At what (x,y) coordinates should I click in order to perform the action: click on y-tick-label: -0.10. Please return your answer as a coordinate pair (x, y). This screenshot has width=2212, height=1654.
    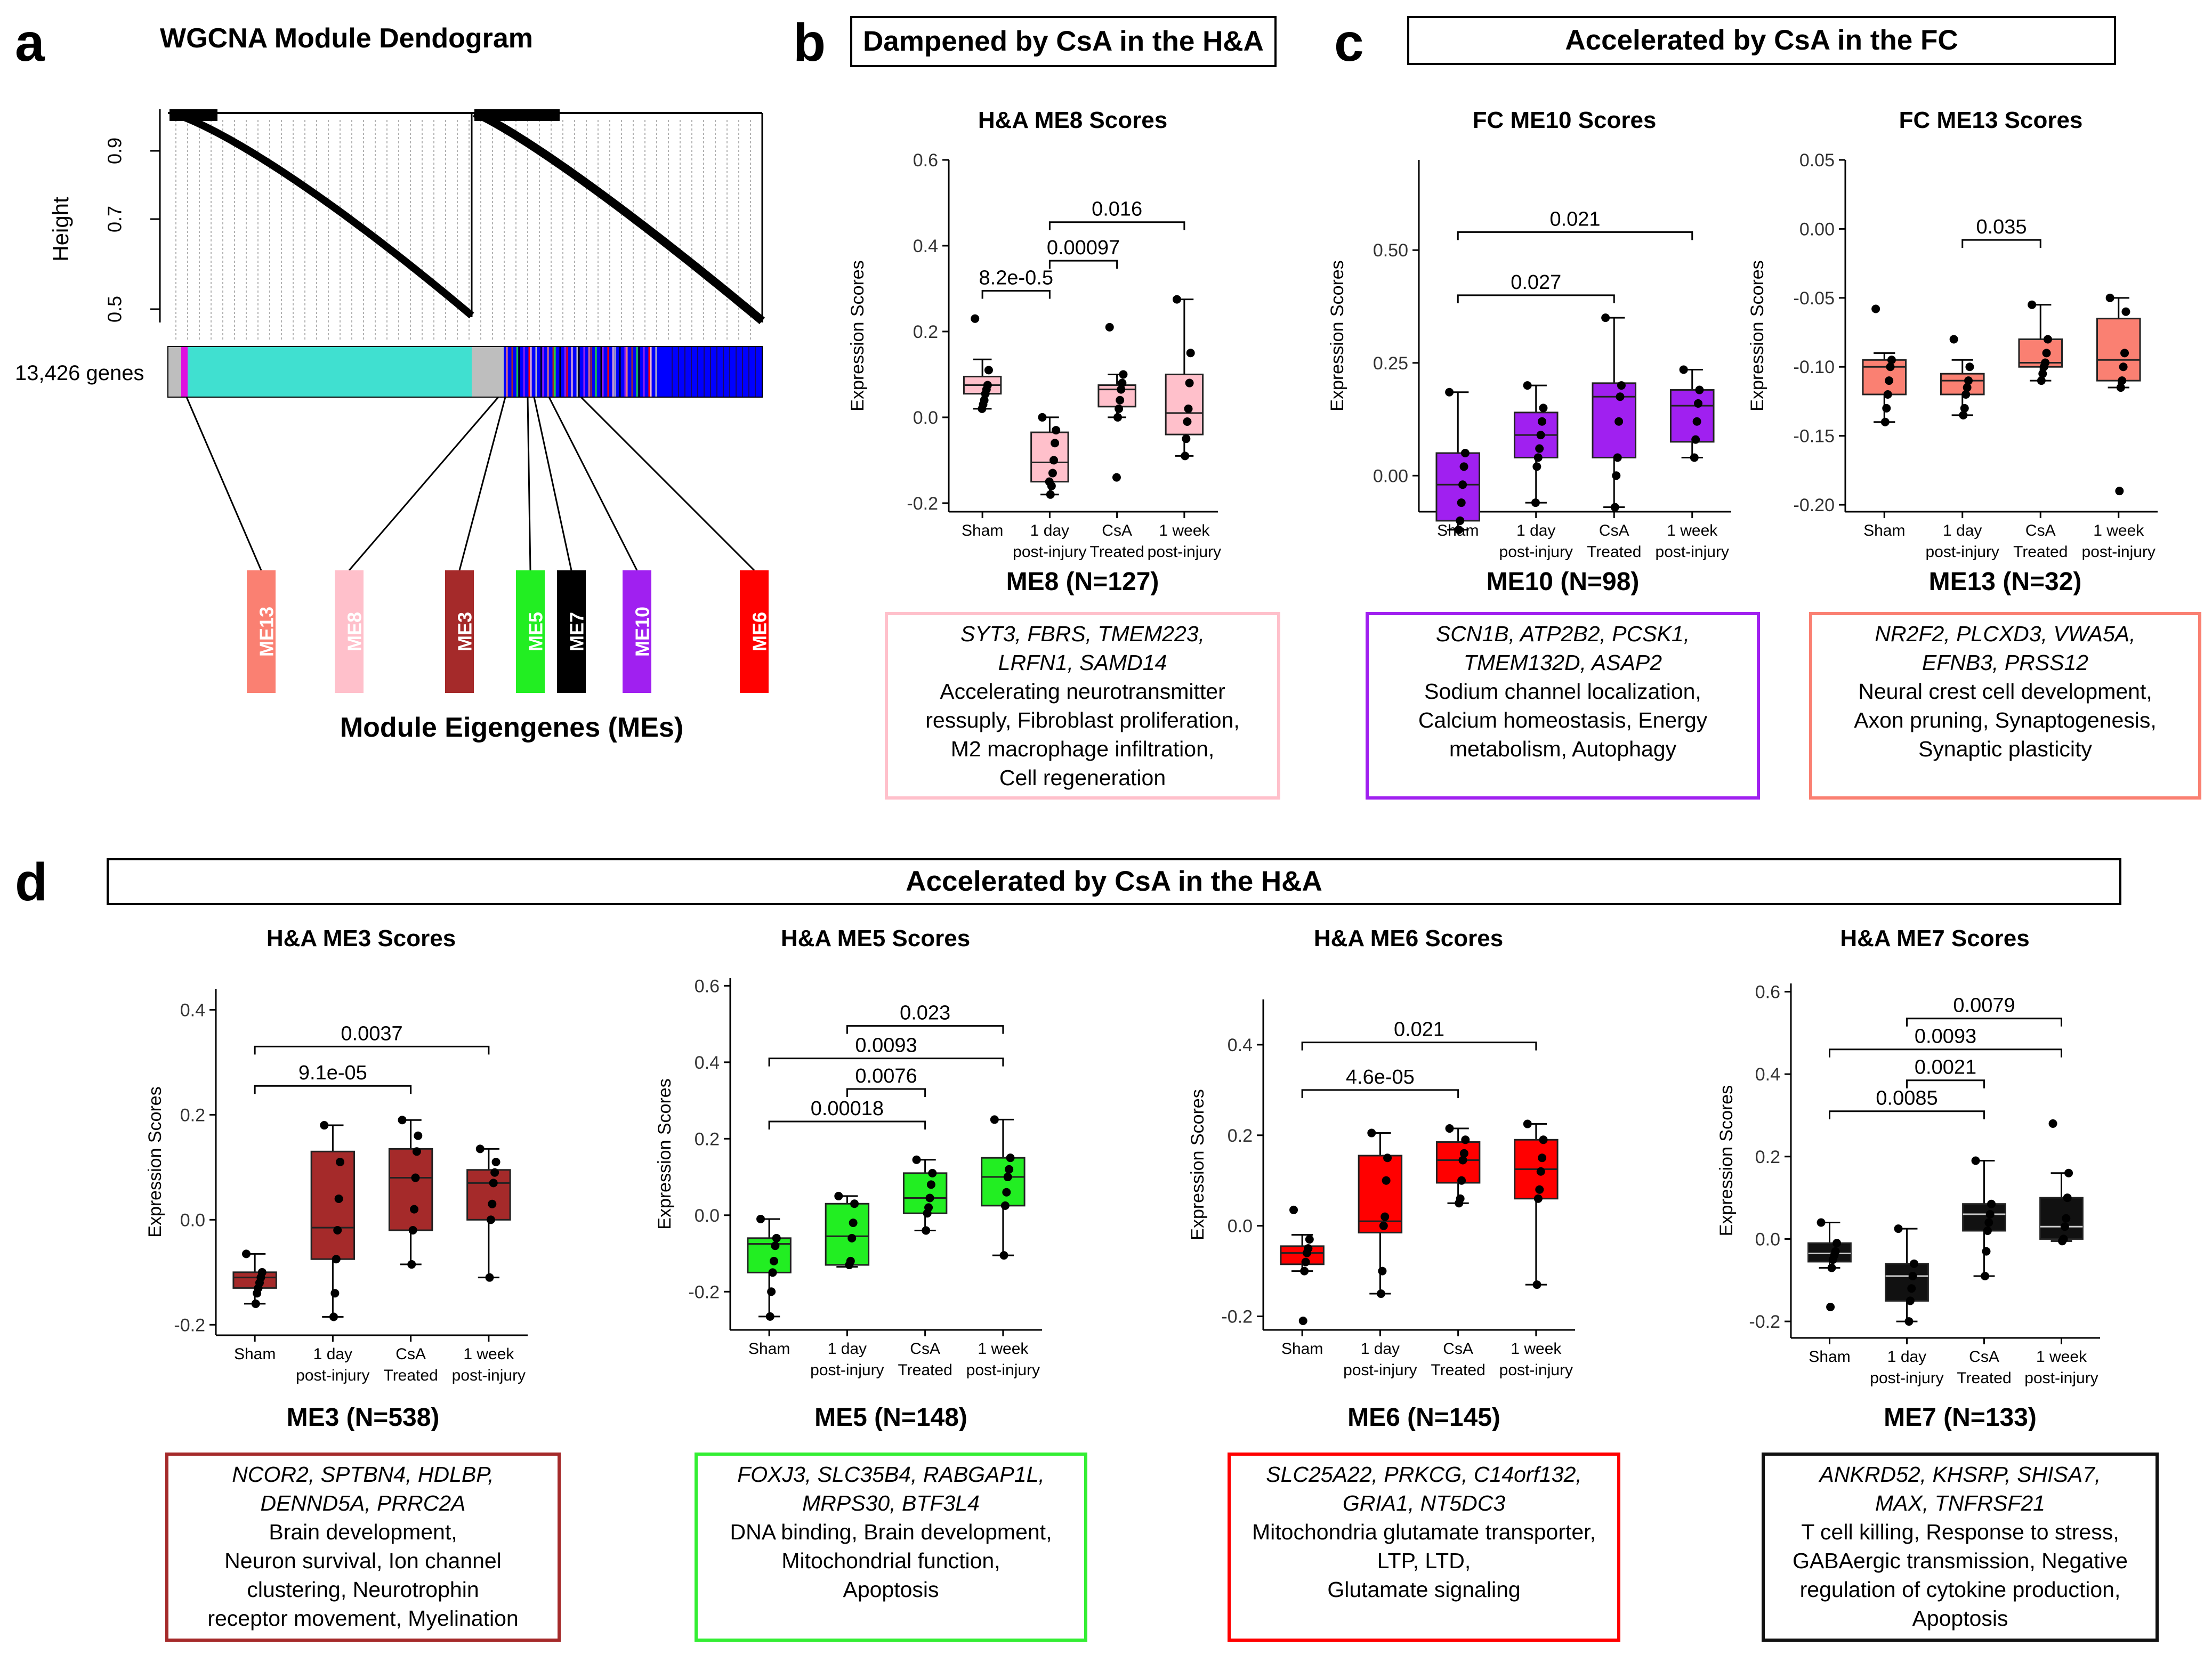
    Looking at the image, I should click on (1814, 367).